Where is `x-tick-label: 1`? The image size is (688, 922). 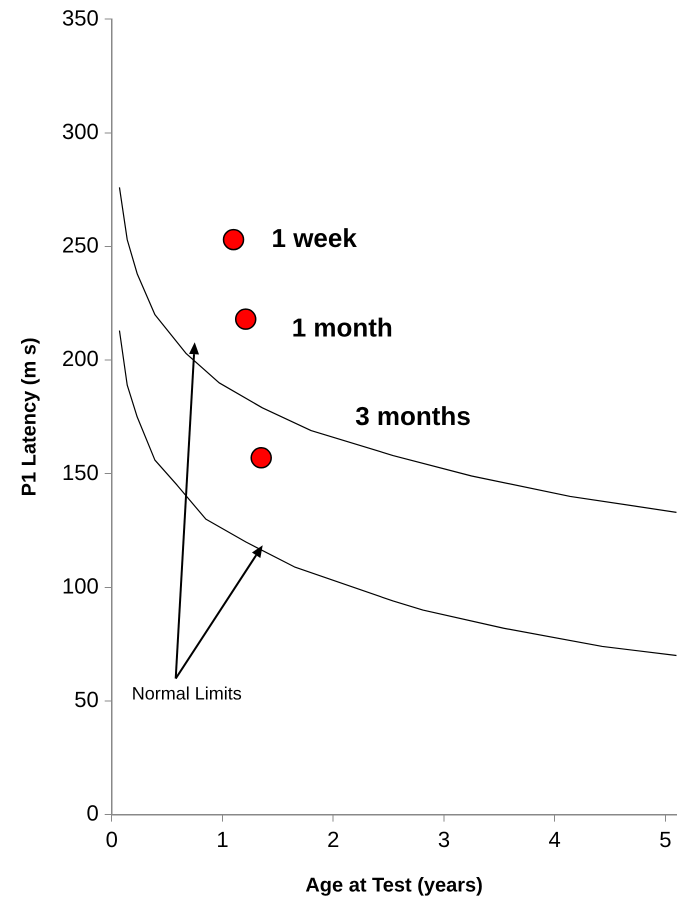 x-tick-label: 1 is located at coordinates (222, 839).